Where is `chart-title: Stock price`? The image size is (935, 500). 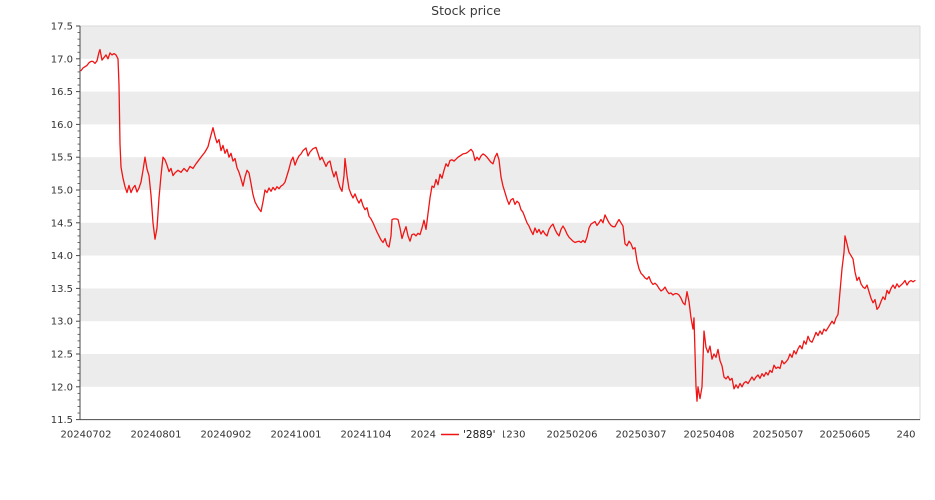 chart-title: Stock price is located at coordinates (466, 10).